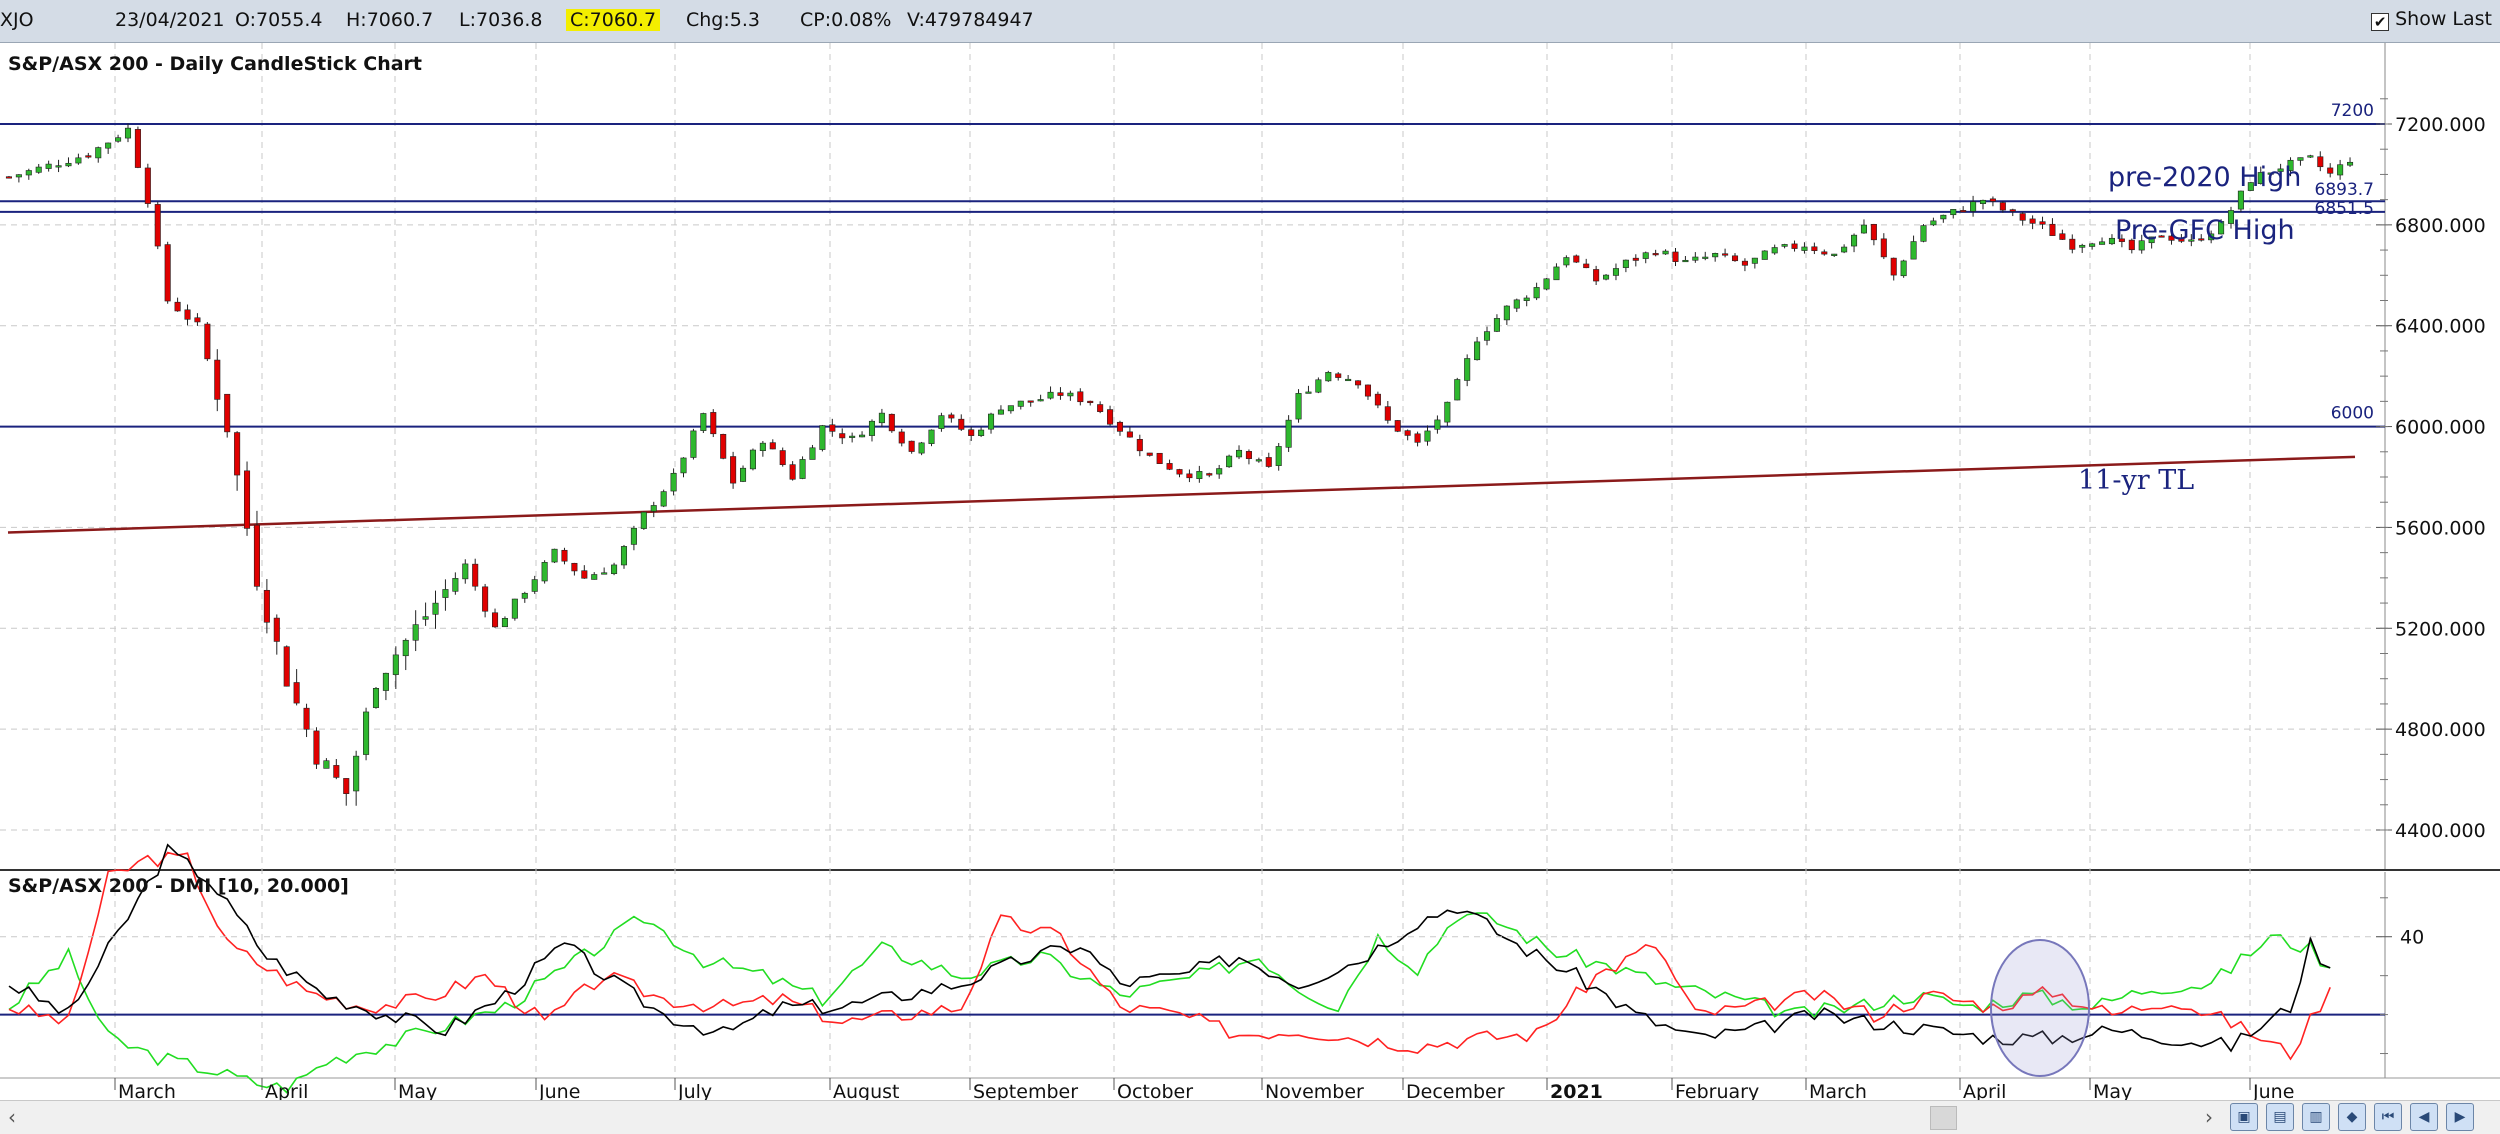  What do you see at coordinates (1181, 494) in the screenshot?
I see `eleven-year-trendline` at bounding box center [1181, 494].